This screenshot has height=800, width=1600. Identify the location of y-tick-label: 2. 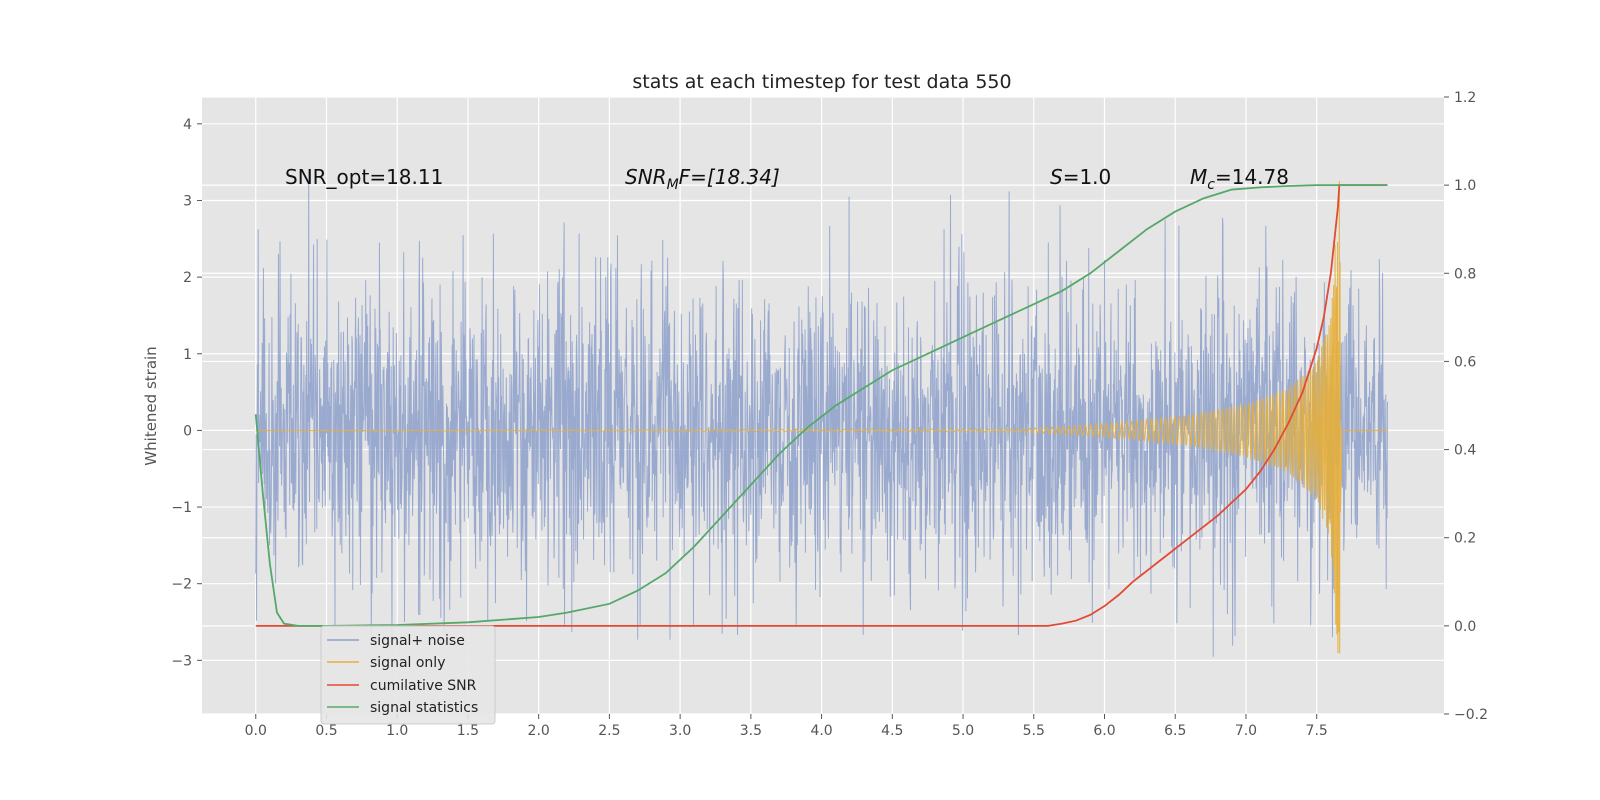
(187, 278).